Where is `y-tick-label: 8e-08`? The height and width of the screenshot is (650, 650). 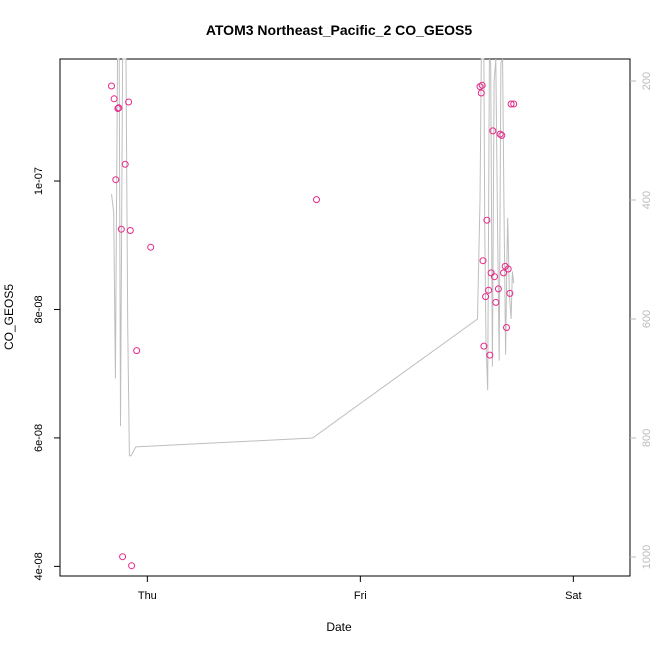 y-tick-label: 8e-08 is located at coordinates (39, 309).